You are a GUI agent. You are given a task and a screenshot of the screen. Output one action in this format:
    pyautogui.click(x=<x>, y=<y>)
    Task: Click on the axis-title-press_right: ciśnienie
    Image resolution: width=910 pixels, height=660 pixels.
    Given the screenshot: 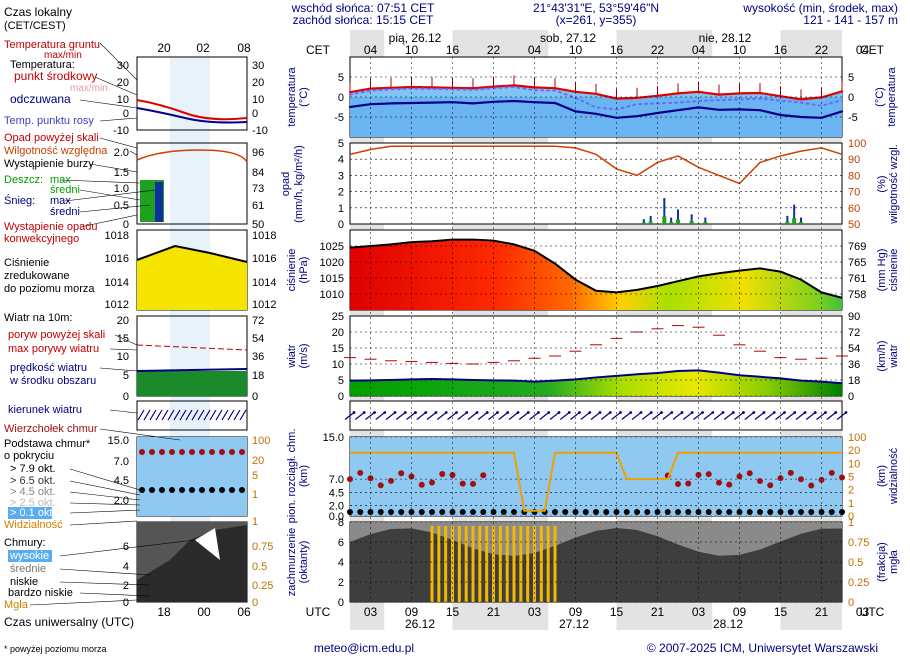 What is the action you would take?
    pyautogui.click(x=894, y=270)
    